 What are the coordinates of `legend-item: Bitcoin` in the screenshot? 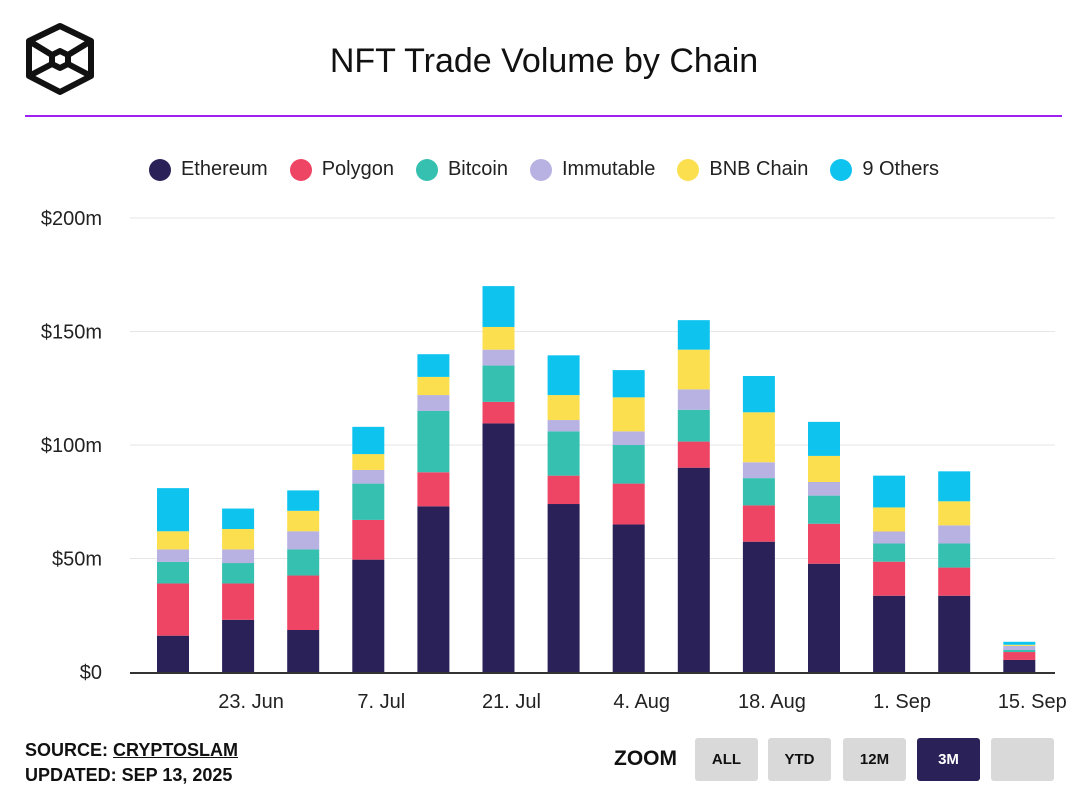 It's located at (461, 169).